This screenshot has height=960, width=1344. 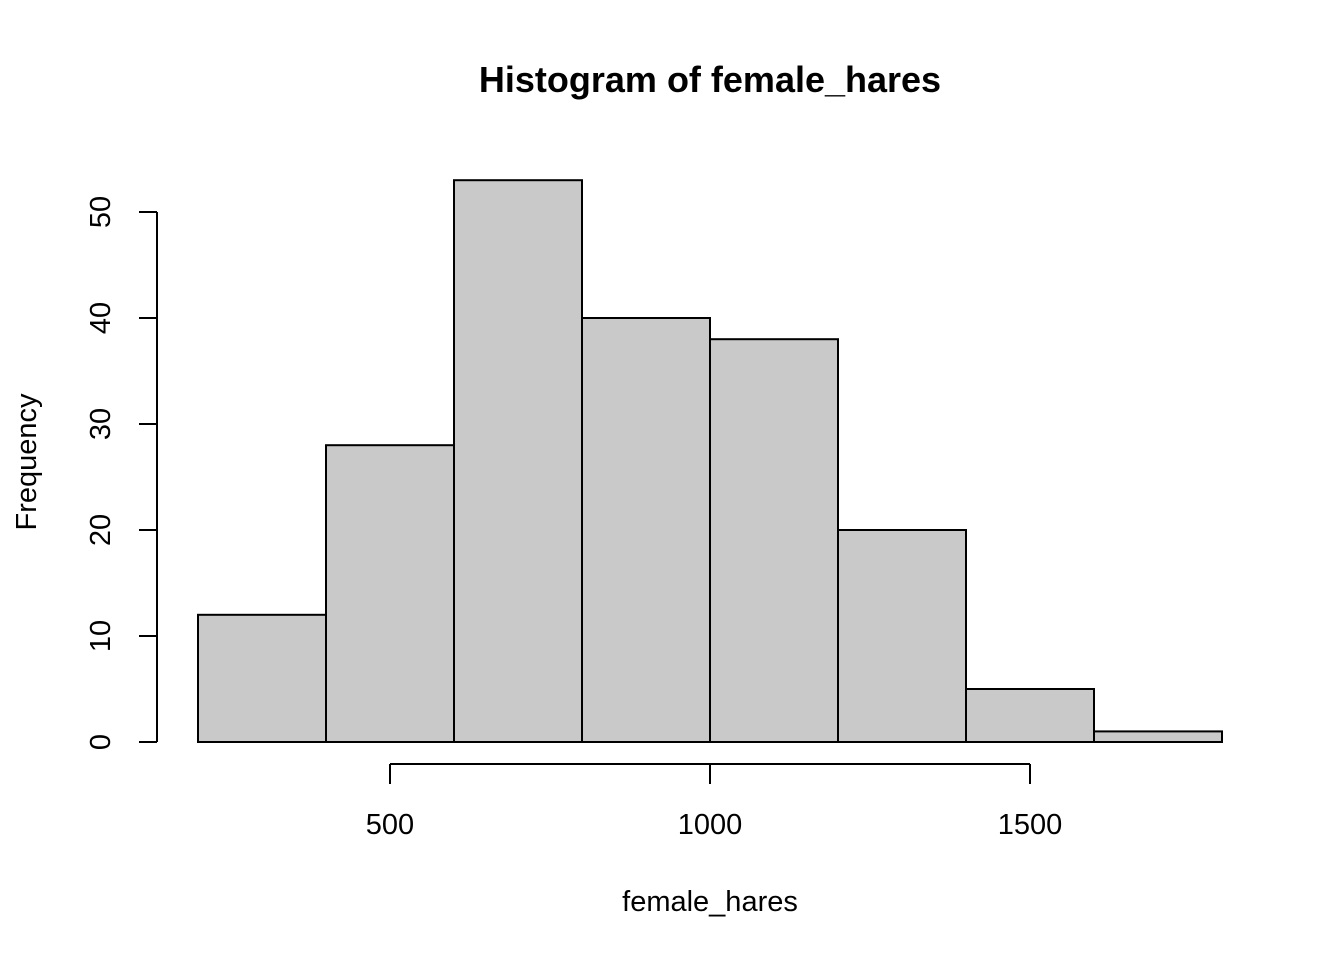 I want to click on y-tick-label: 20, so click(x=101, y=530).